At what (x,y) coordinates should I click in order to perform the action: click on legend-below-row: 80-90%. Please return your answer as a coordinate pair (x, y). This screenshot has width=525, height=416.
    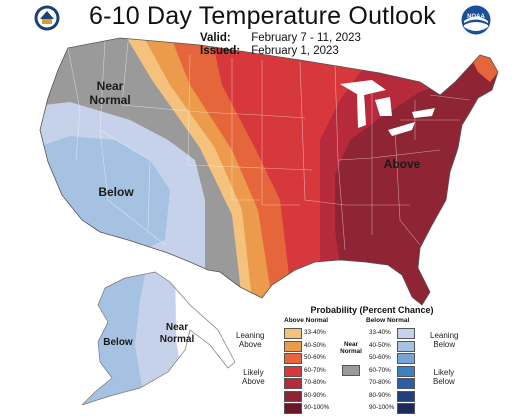
    Looking at the image, I should click on (397, 396).